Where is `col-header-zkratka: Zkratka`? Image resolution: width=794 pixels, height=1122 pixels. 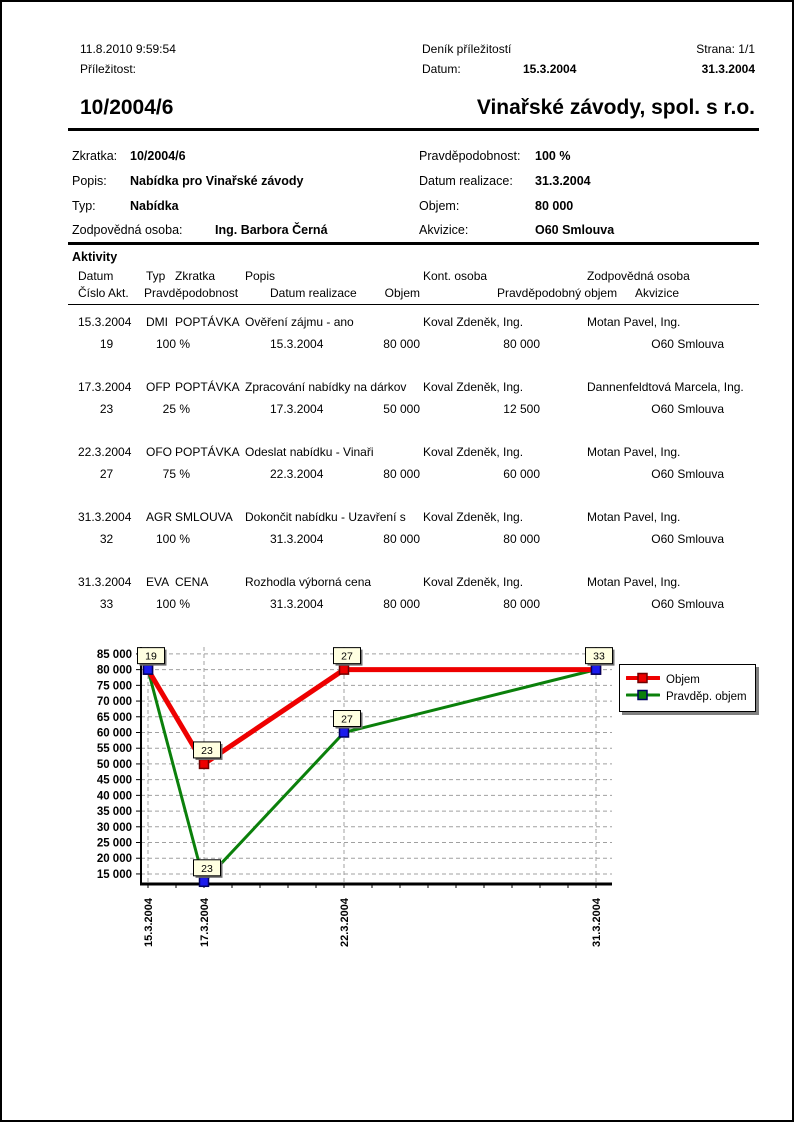
col-header-zkratka: Zkratka is located at coordinates (195, 276).